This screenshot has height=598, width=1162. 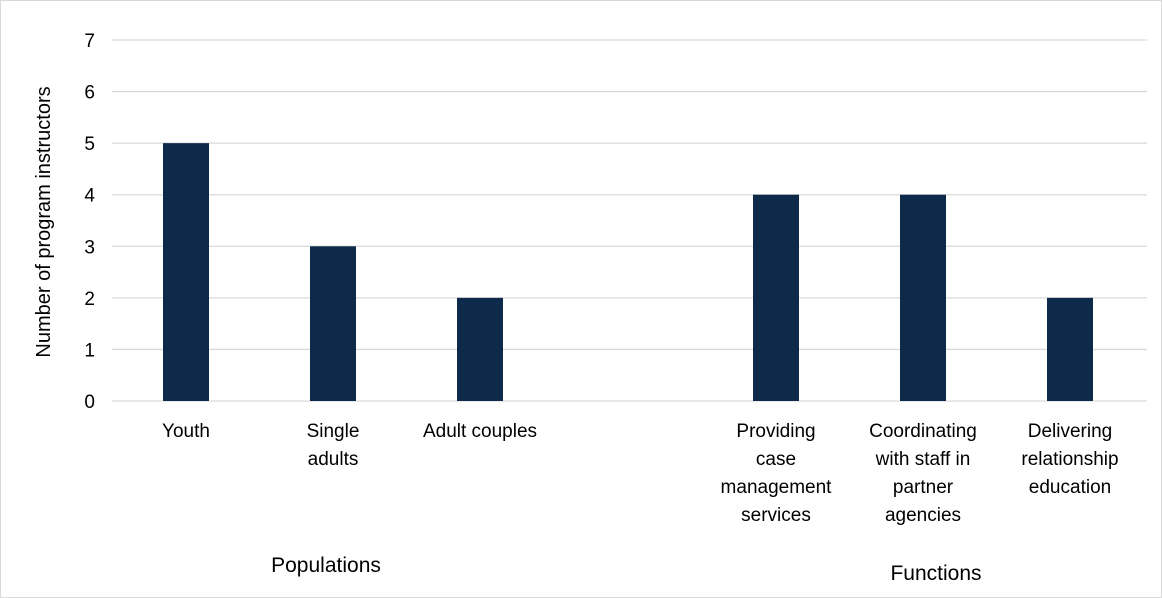 What do you see at coordinates (89, 402) in the screenshot?
I see `y-tick-label: 0` at bounding box center [89, 402].